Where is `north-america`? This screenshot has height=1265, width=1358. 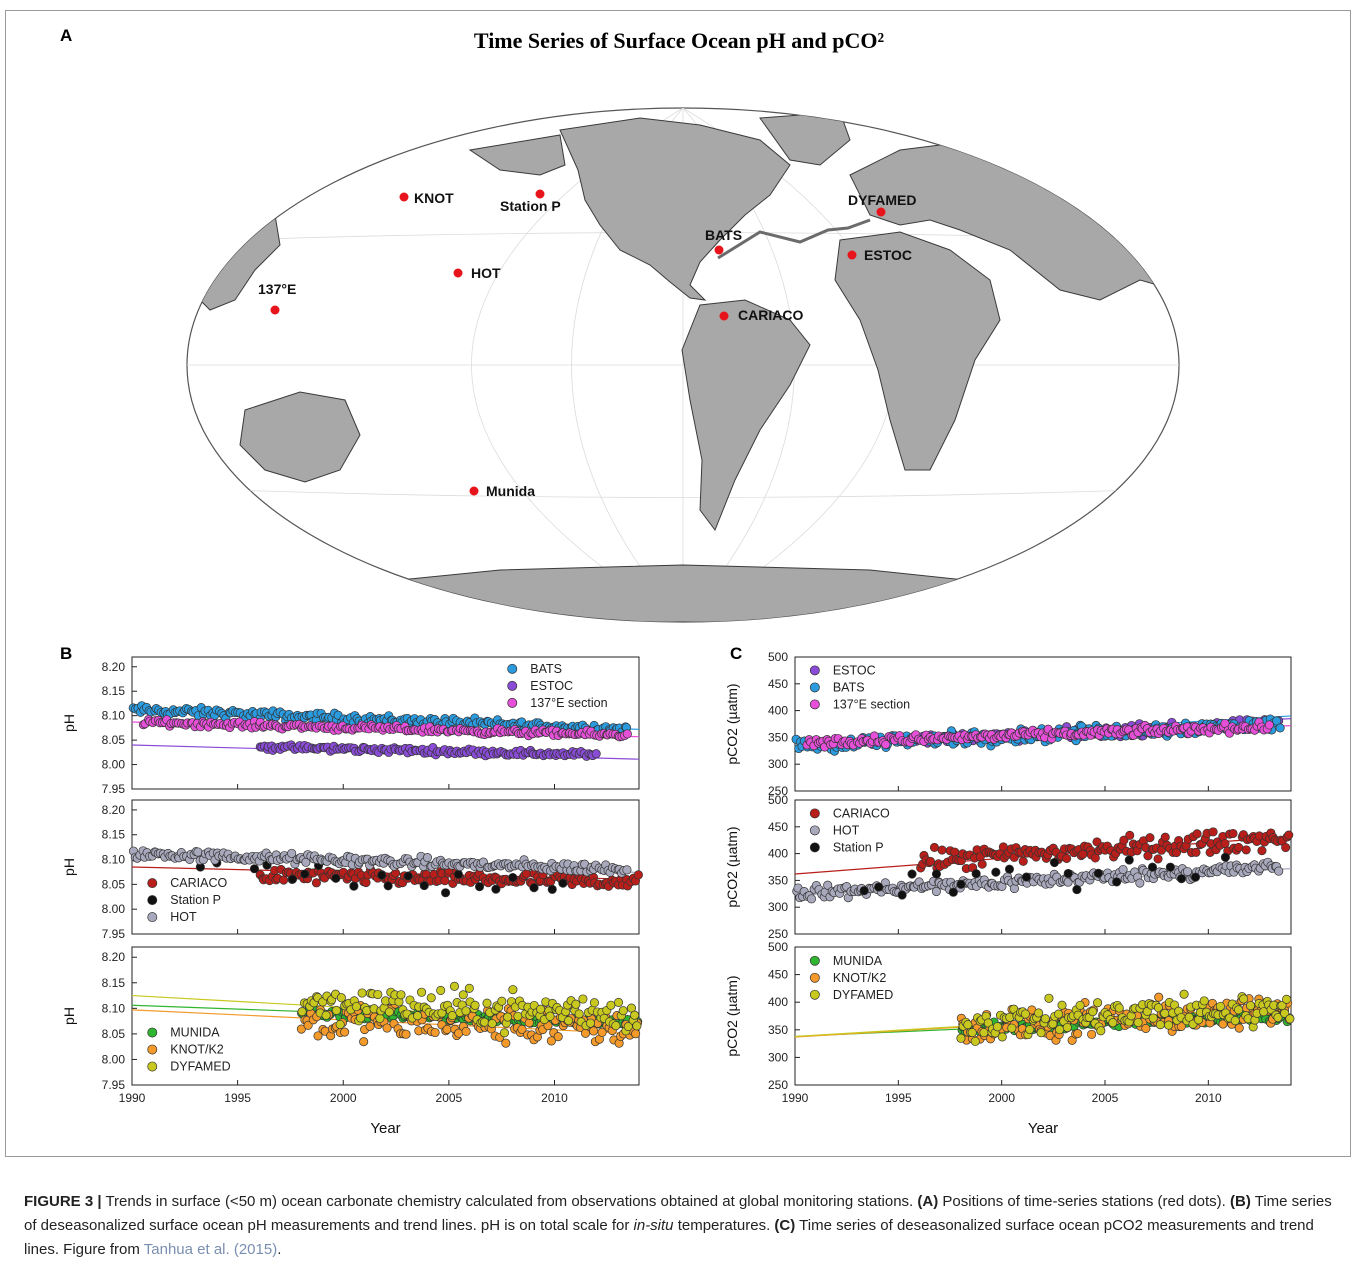 north-america is located at coordinates (675, 209).